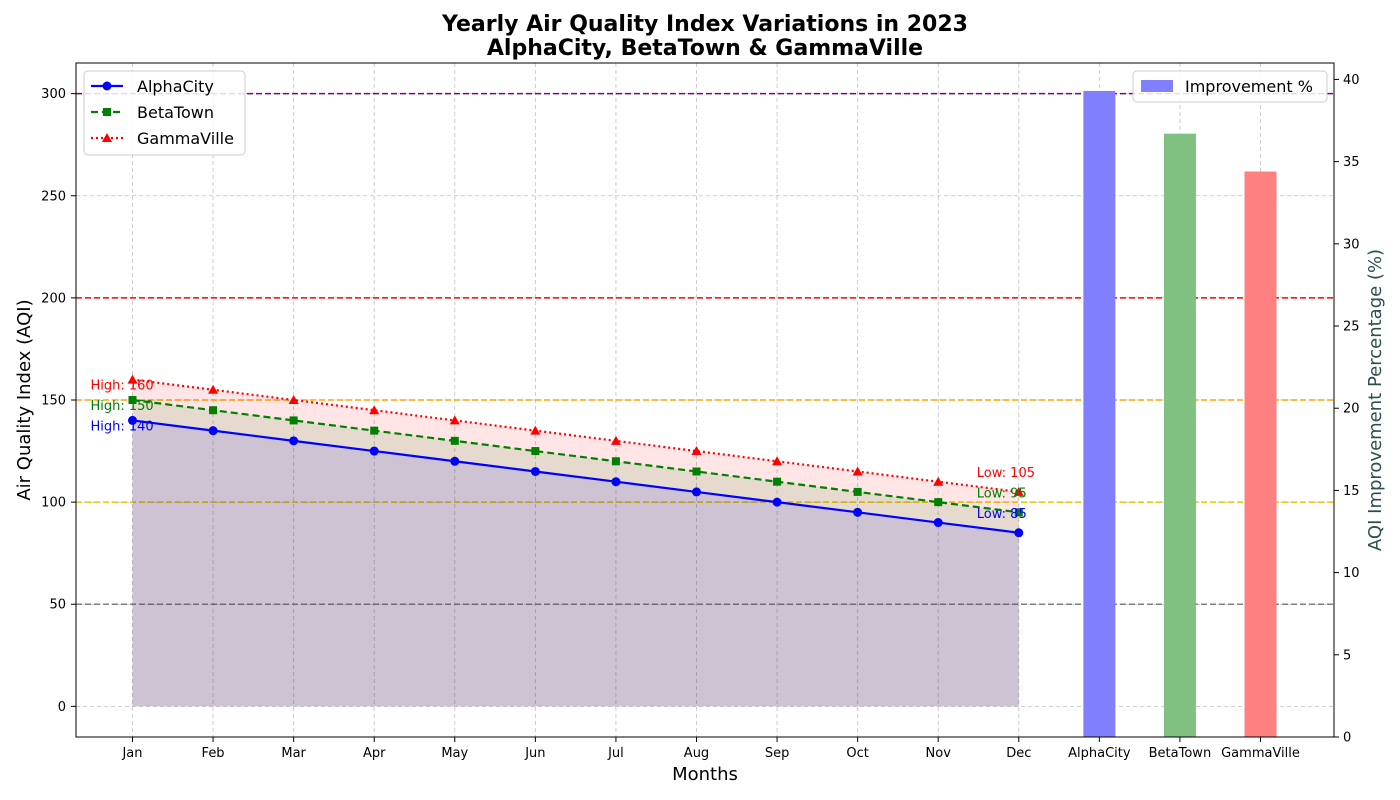 Image resolution: width=1400 pixels, height=800 pixels. I want to click on x-tick-label: Mar, so click(293, 753).